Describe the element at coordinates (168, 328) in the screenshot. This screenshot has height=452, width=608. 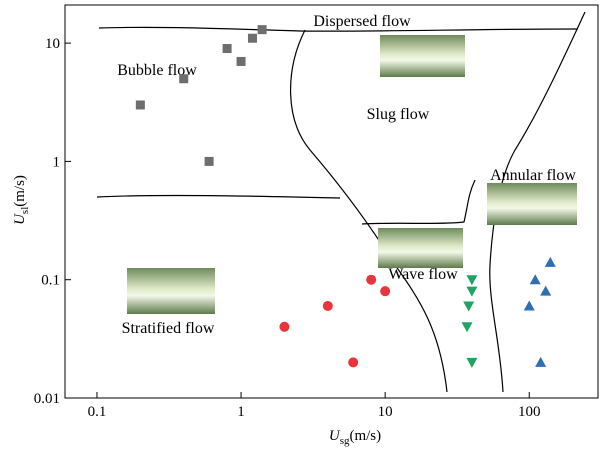
I see `region-label: Stratified flow` at that location.